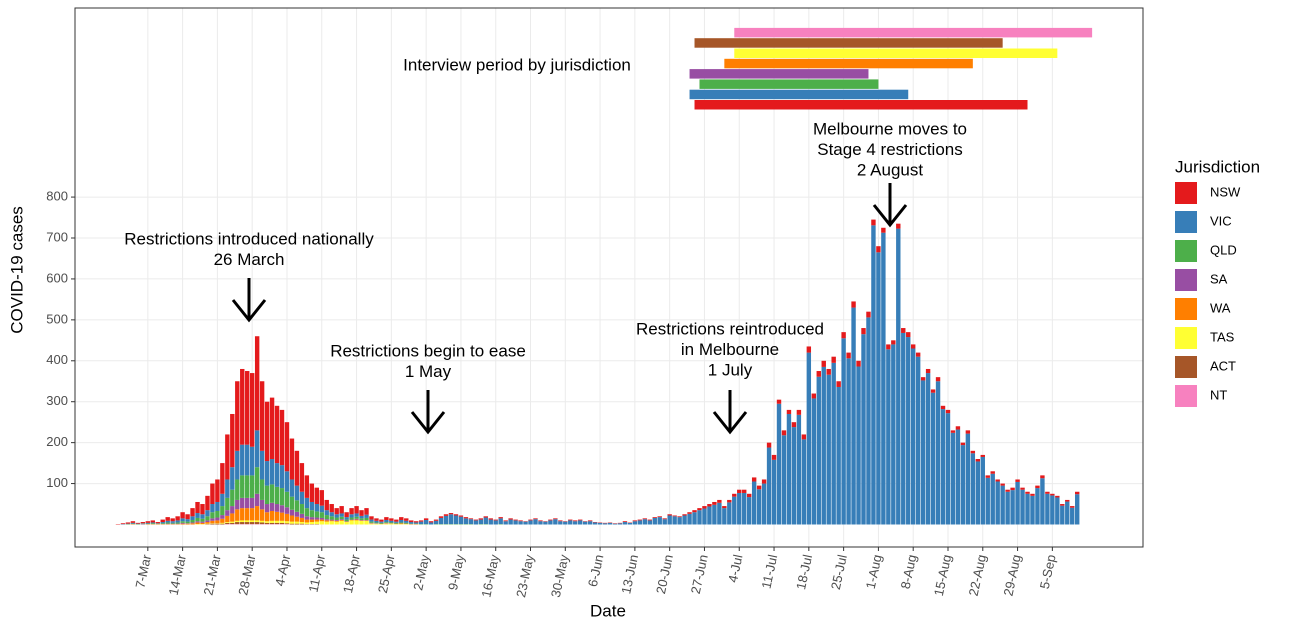 The image size is (1295, 621). I want to click on x-tick-label: 4-Apr, so click(282, 570).